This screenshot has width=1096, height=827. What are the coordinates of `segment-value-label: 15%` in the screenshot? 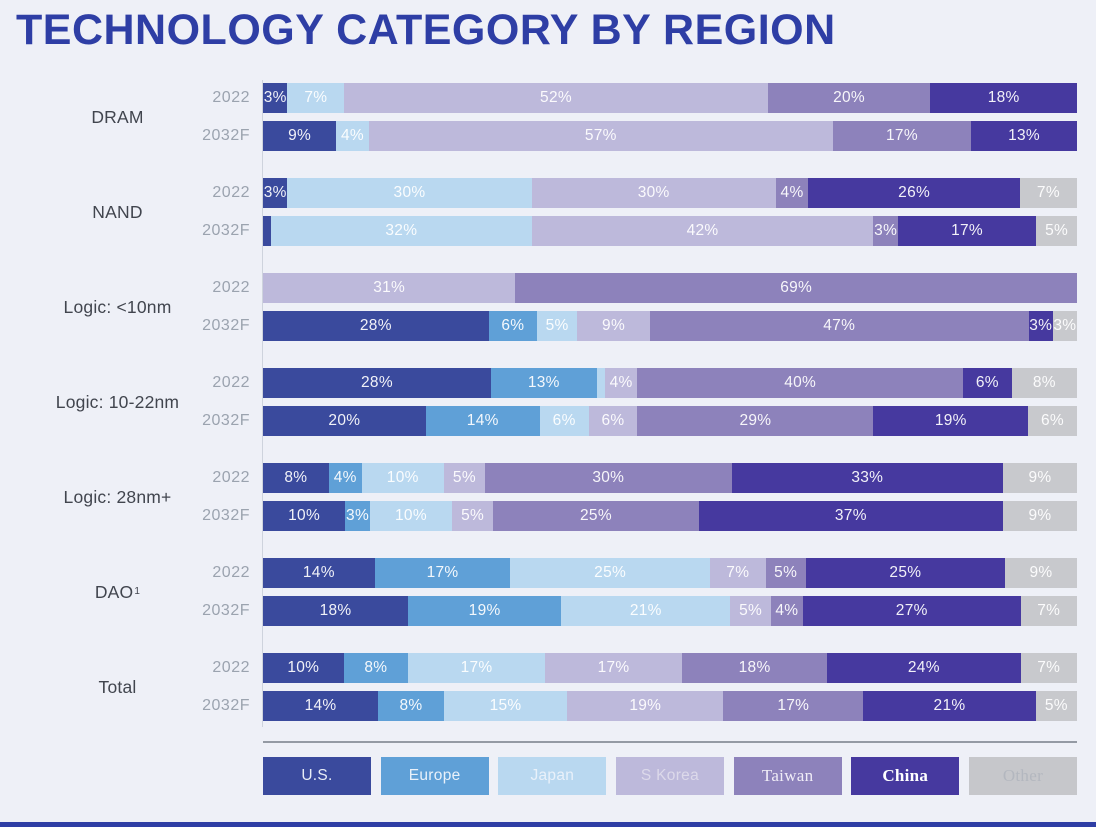 It's located at (505, 706).